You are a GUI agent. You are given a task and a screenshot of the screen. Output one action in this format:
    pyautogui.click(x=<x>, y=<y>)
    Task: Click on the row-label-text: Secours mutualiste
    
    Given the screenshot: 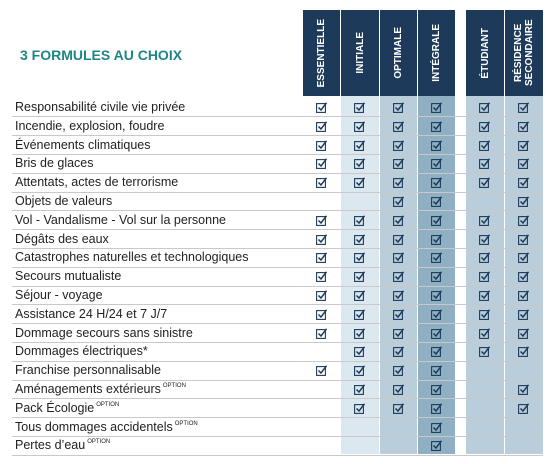 What is the action you would take?
    pyautogui.click(x=68, y=276)
    